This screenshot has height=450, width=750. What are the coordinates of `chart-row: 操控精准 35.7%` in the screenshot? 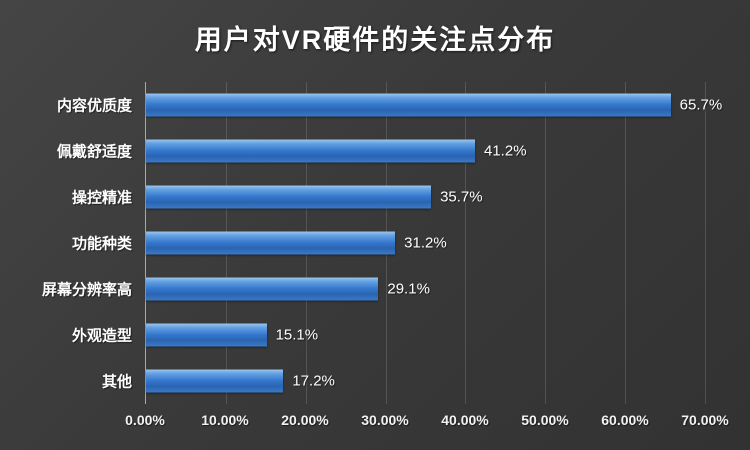 It's located at (388, 197).